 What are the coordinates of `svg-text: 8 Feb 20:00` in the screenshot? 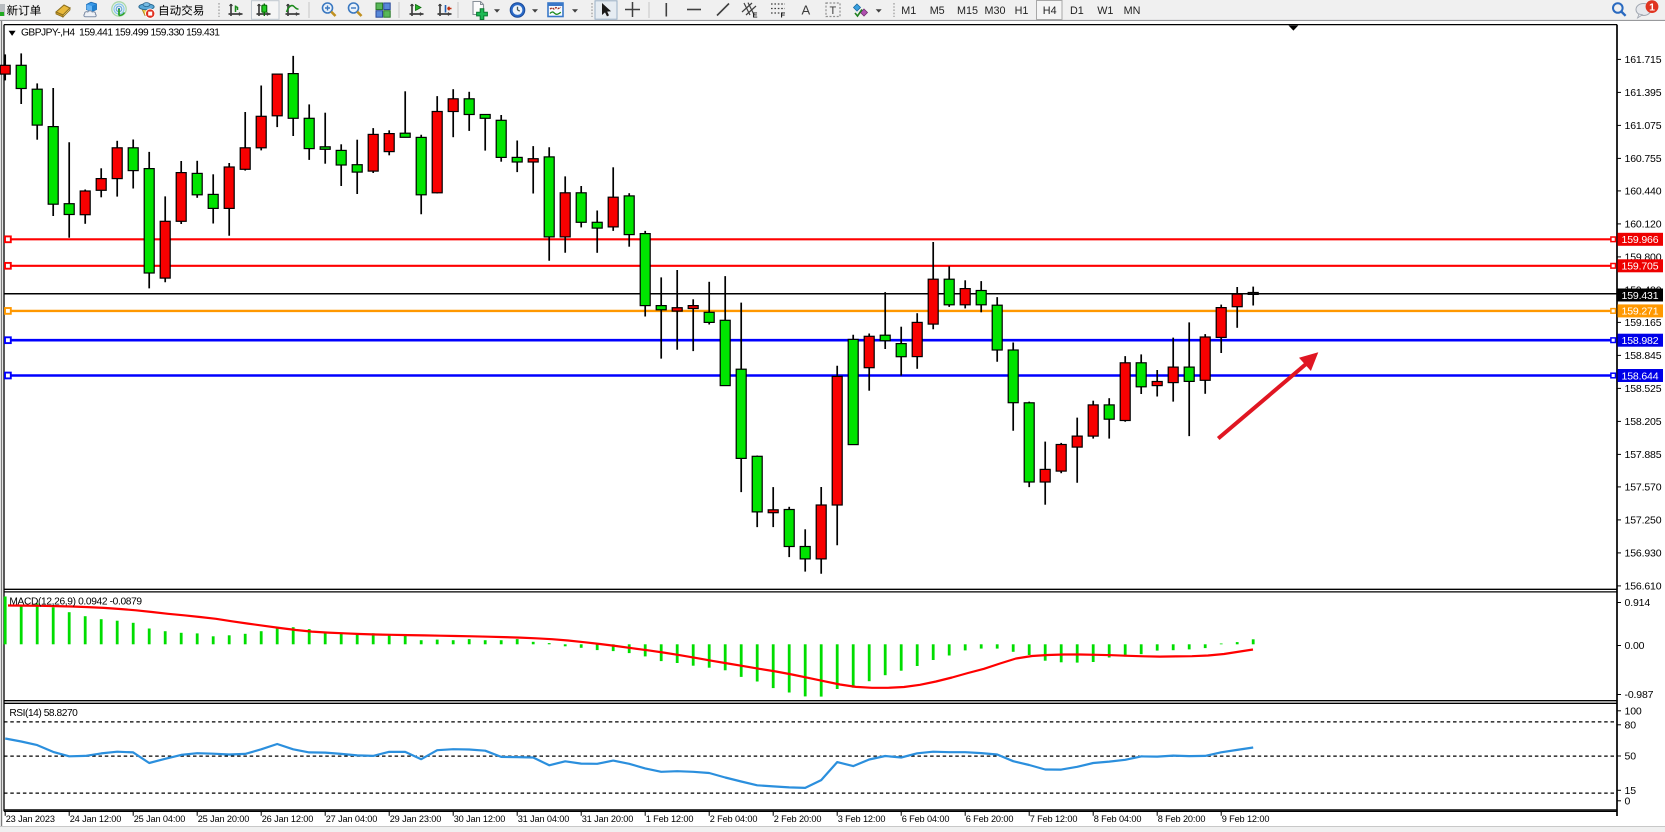 It's located at (1182, 819).